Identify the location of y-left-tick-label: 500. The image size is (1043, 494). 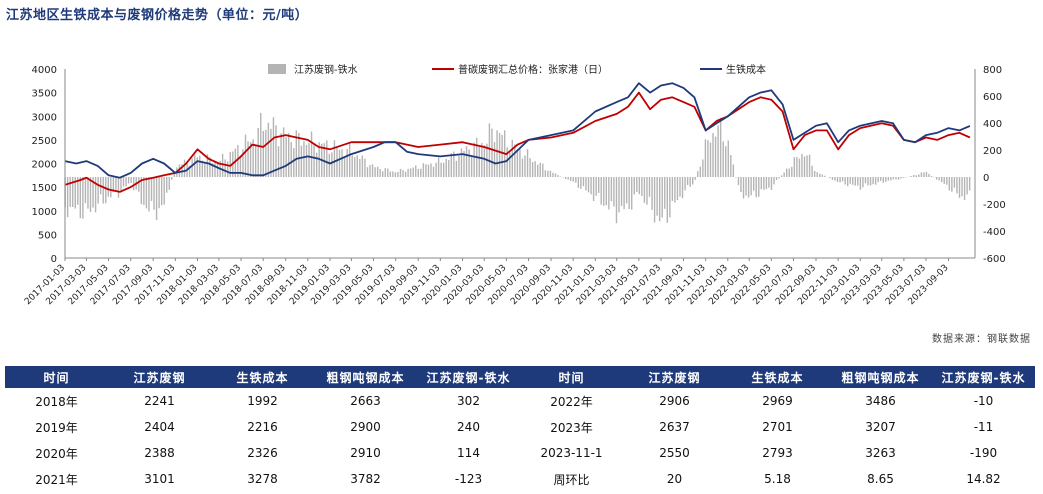
(47, 235).